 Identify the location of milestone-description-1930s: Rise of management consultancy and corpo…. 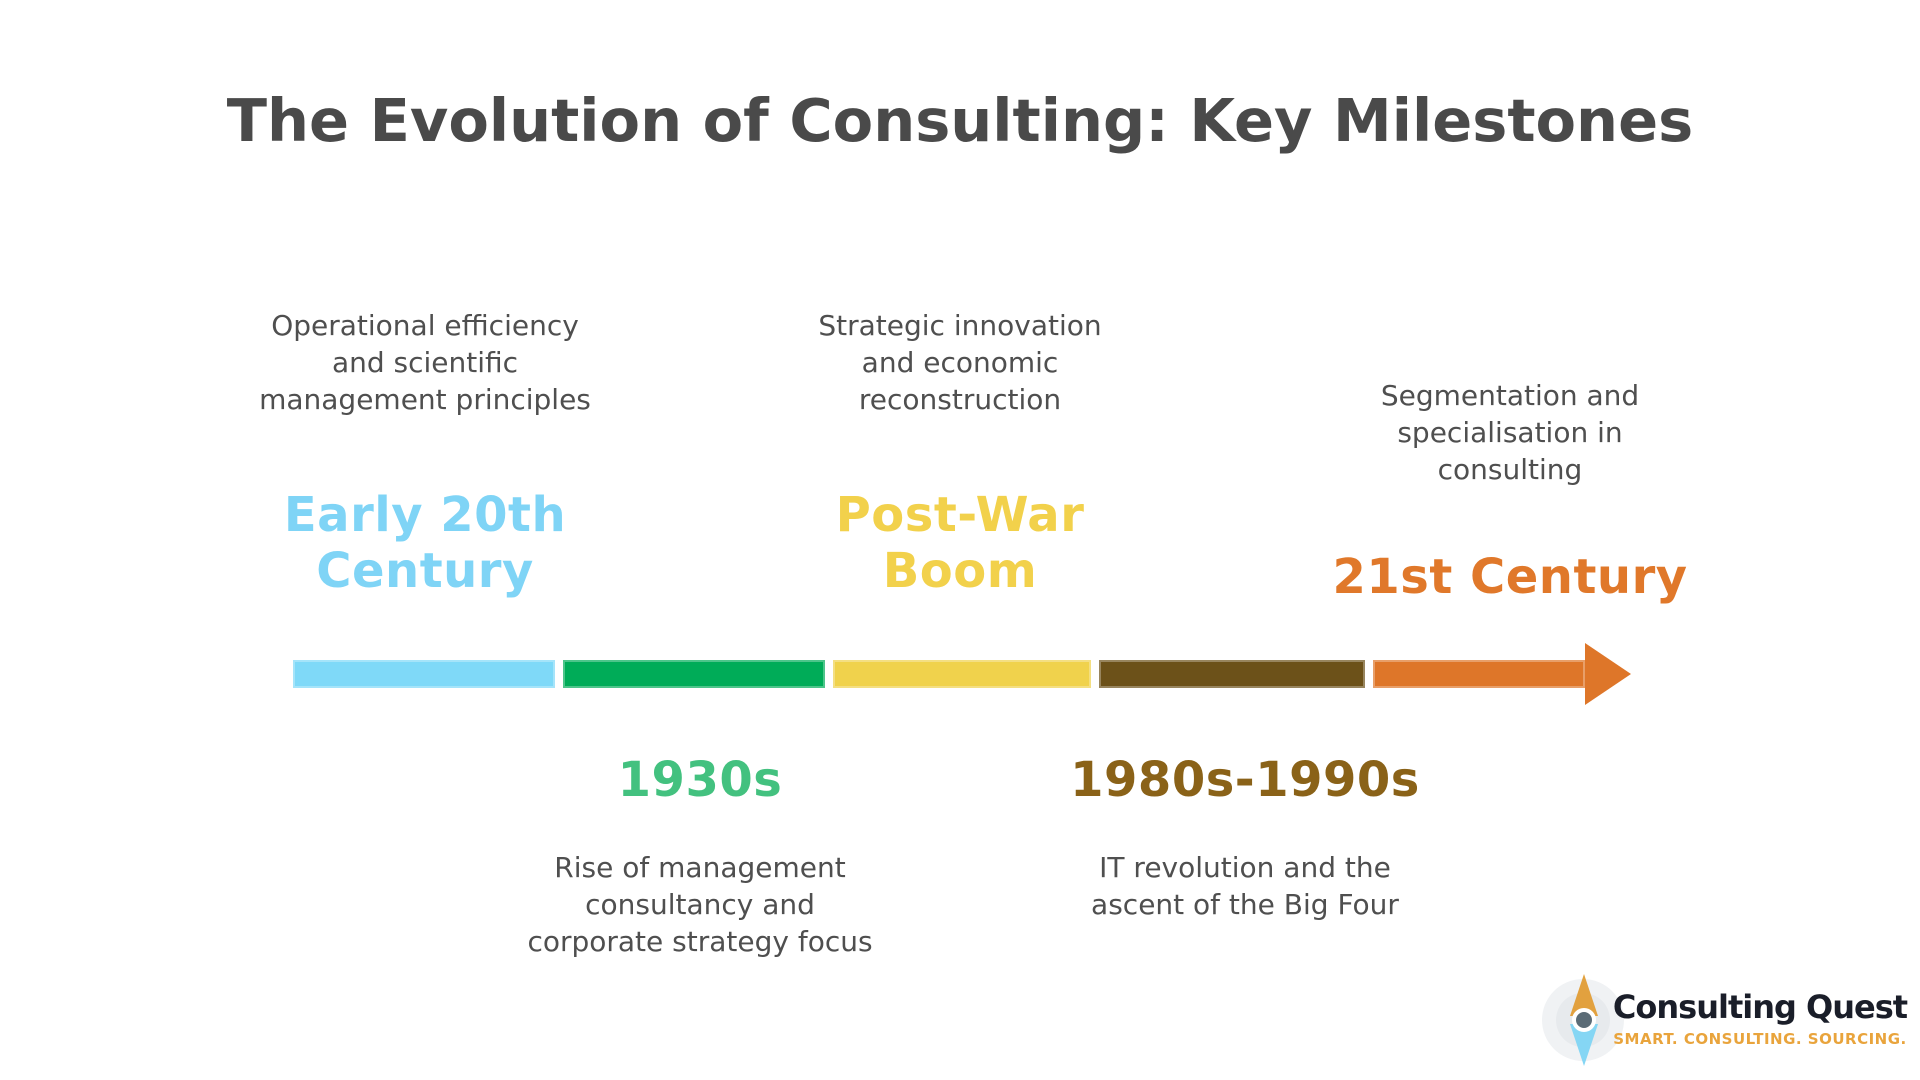
(700, 905).